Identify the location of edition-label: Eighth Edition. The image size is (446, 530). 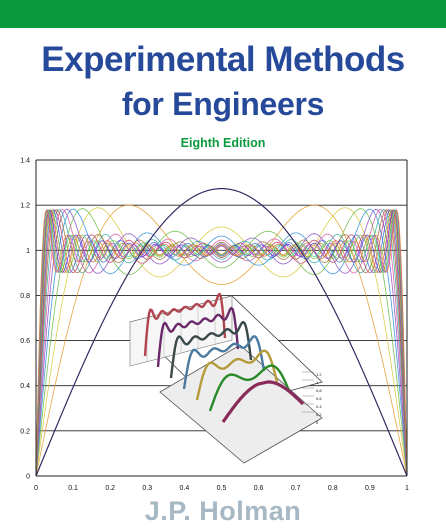
(223, 143).